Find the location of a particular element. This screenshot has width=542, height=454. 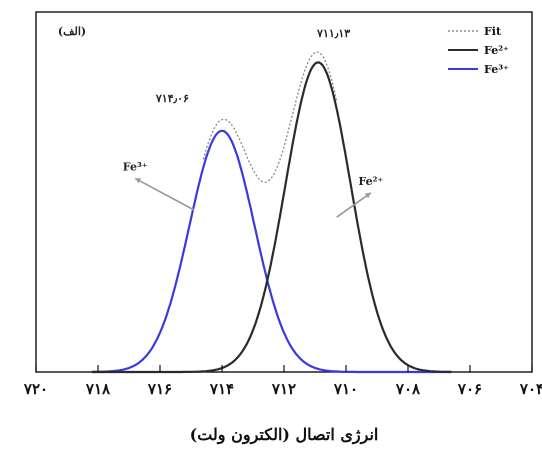

x-tick-label: ۷۱۴ is located at coordinates (221, 389).